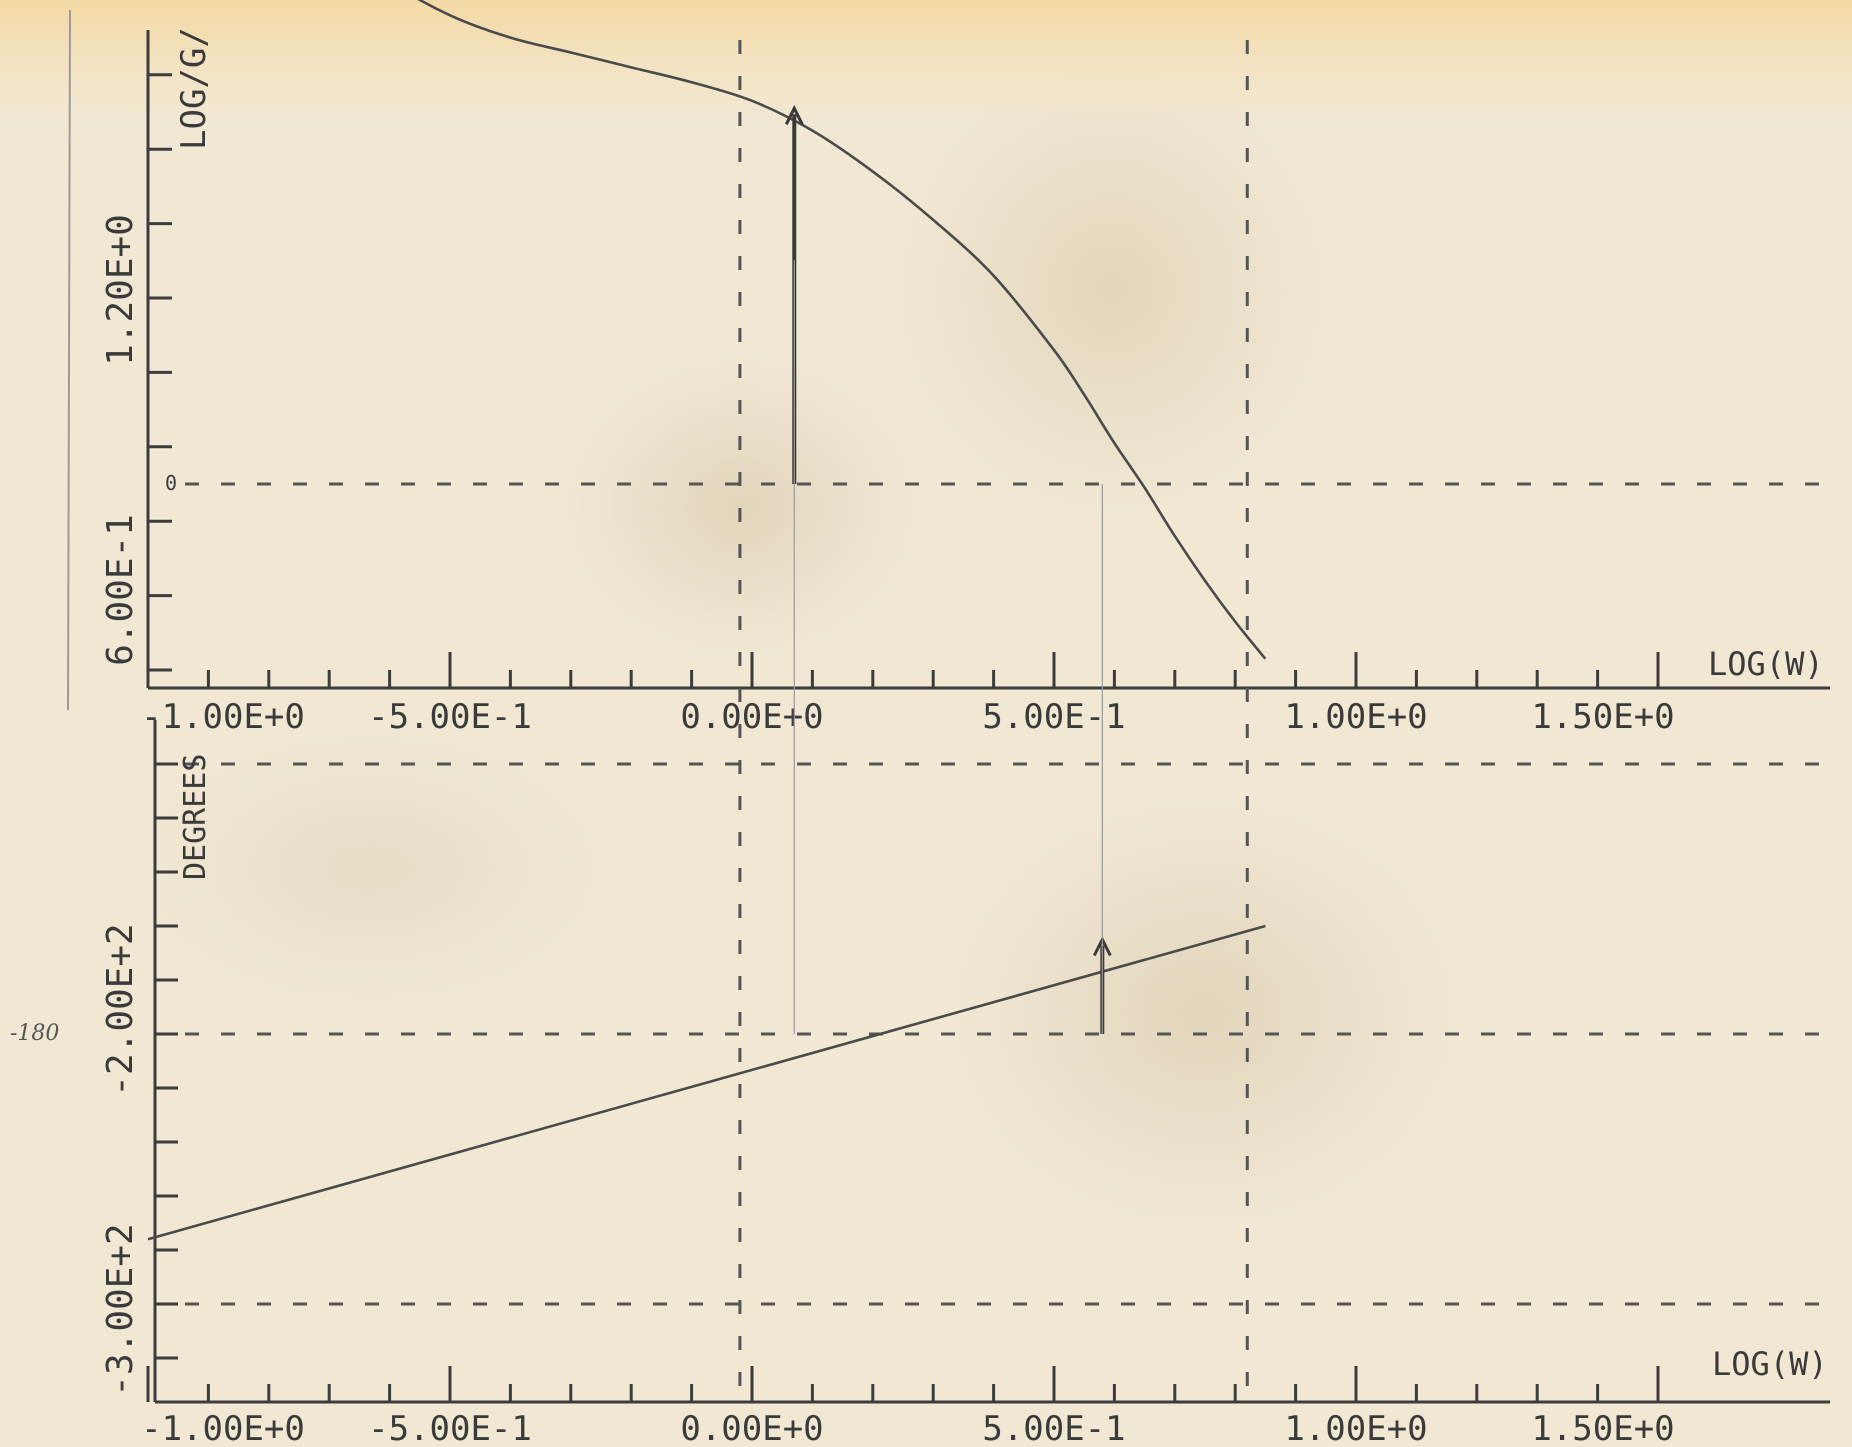 This screenshot has width=1852, height=1447. Describe the element at coordinates (450, 717) in the screenshot. I see `magnitude-x-tick-label: -5.00E-1` at that location.